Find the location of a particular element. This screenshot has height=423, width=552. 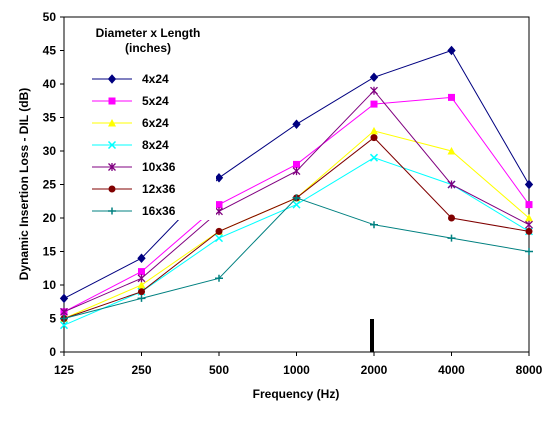

legend-label: 12x36 is located at coordinates (159, 189).